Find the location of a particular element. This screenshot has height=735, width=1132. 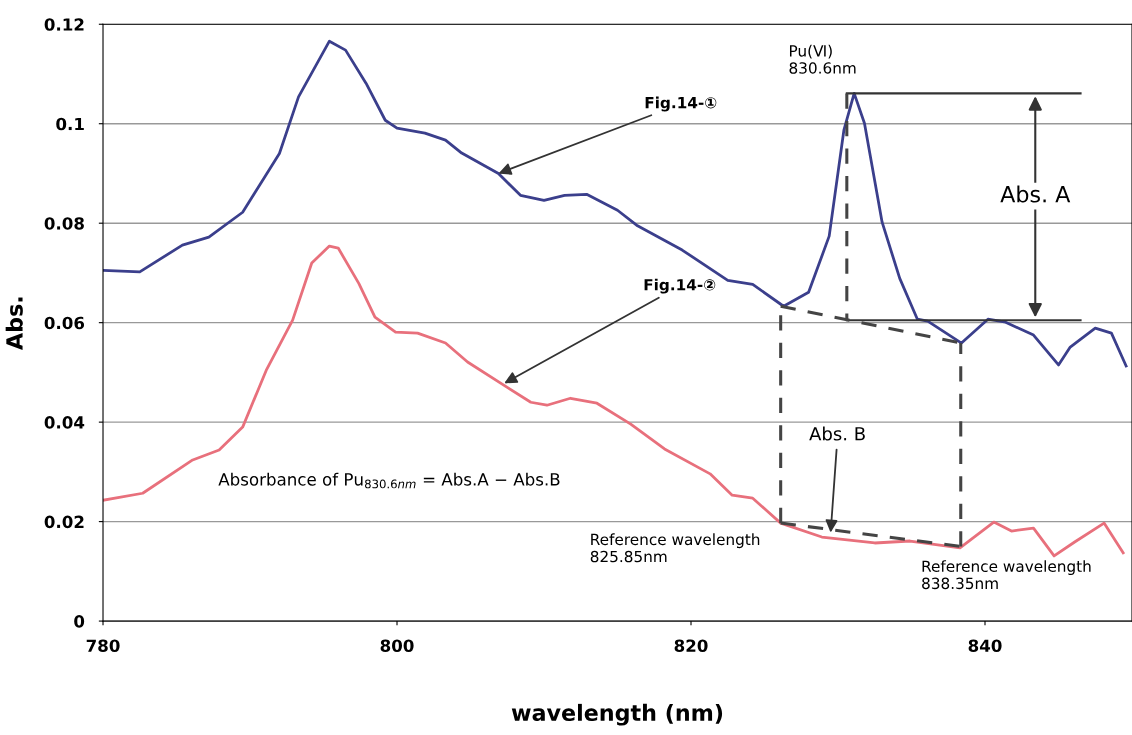

y-tick-label: 0.04 is located at coordinates (64, 422).